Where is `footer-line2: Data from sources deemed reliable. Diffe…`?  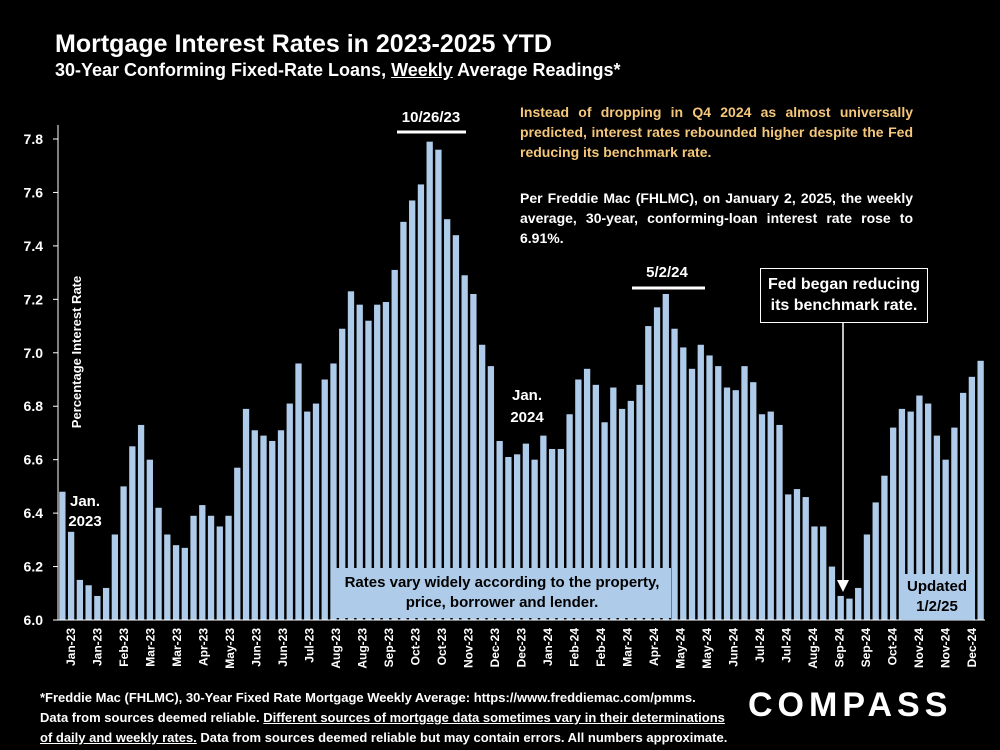 footer-line2: Data from sources deemed reliable. Diffe… is located at coordinates (390, 718).